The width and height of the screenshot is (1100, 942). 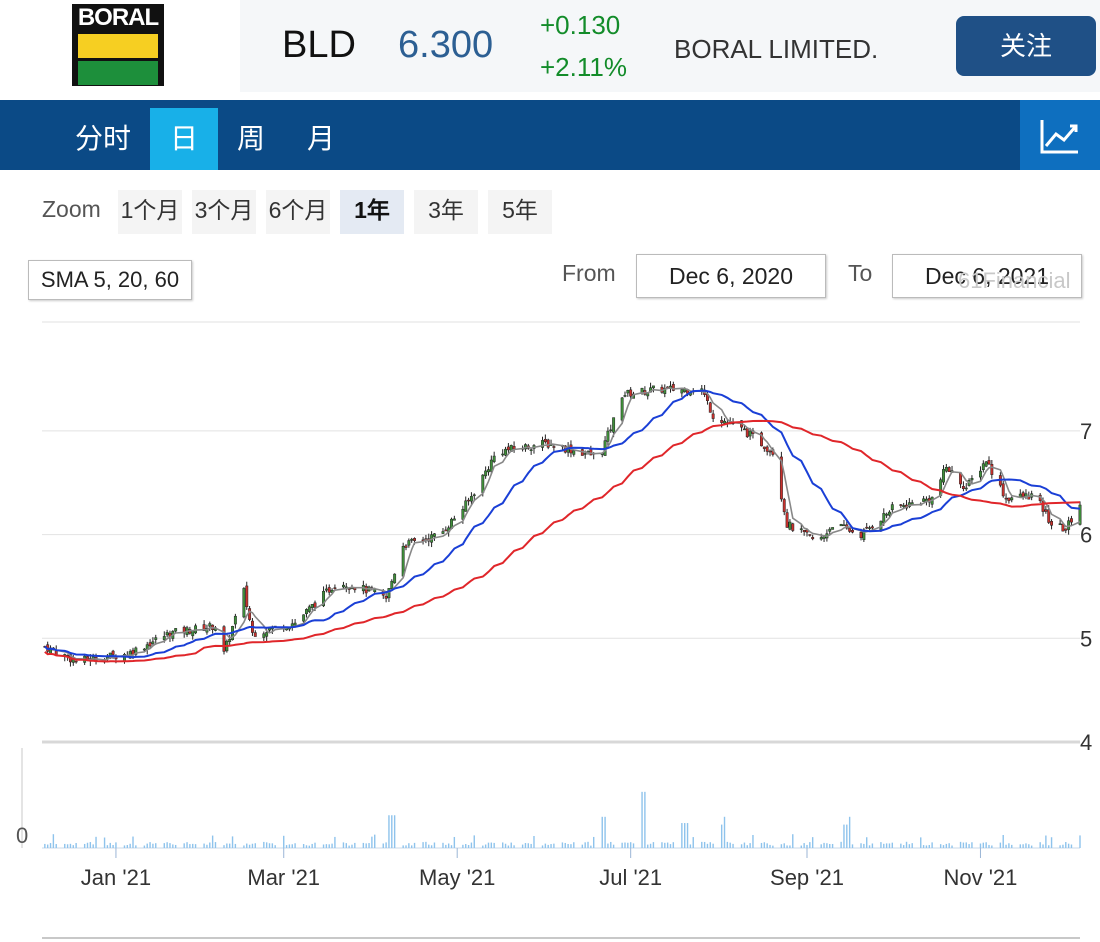 What do you see at coordinates (1060, 135) in the screenshot?
I see `chart-type-button` at bounding box center [1060, 135].